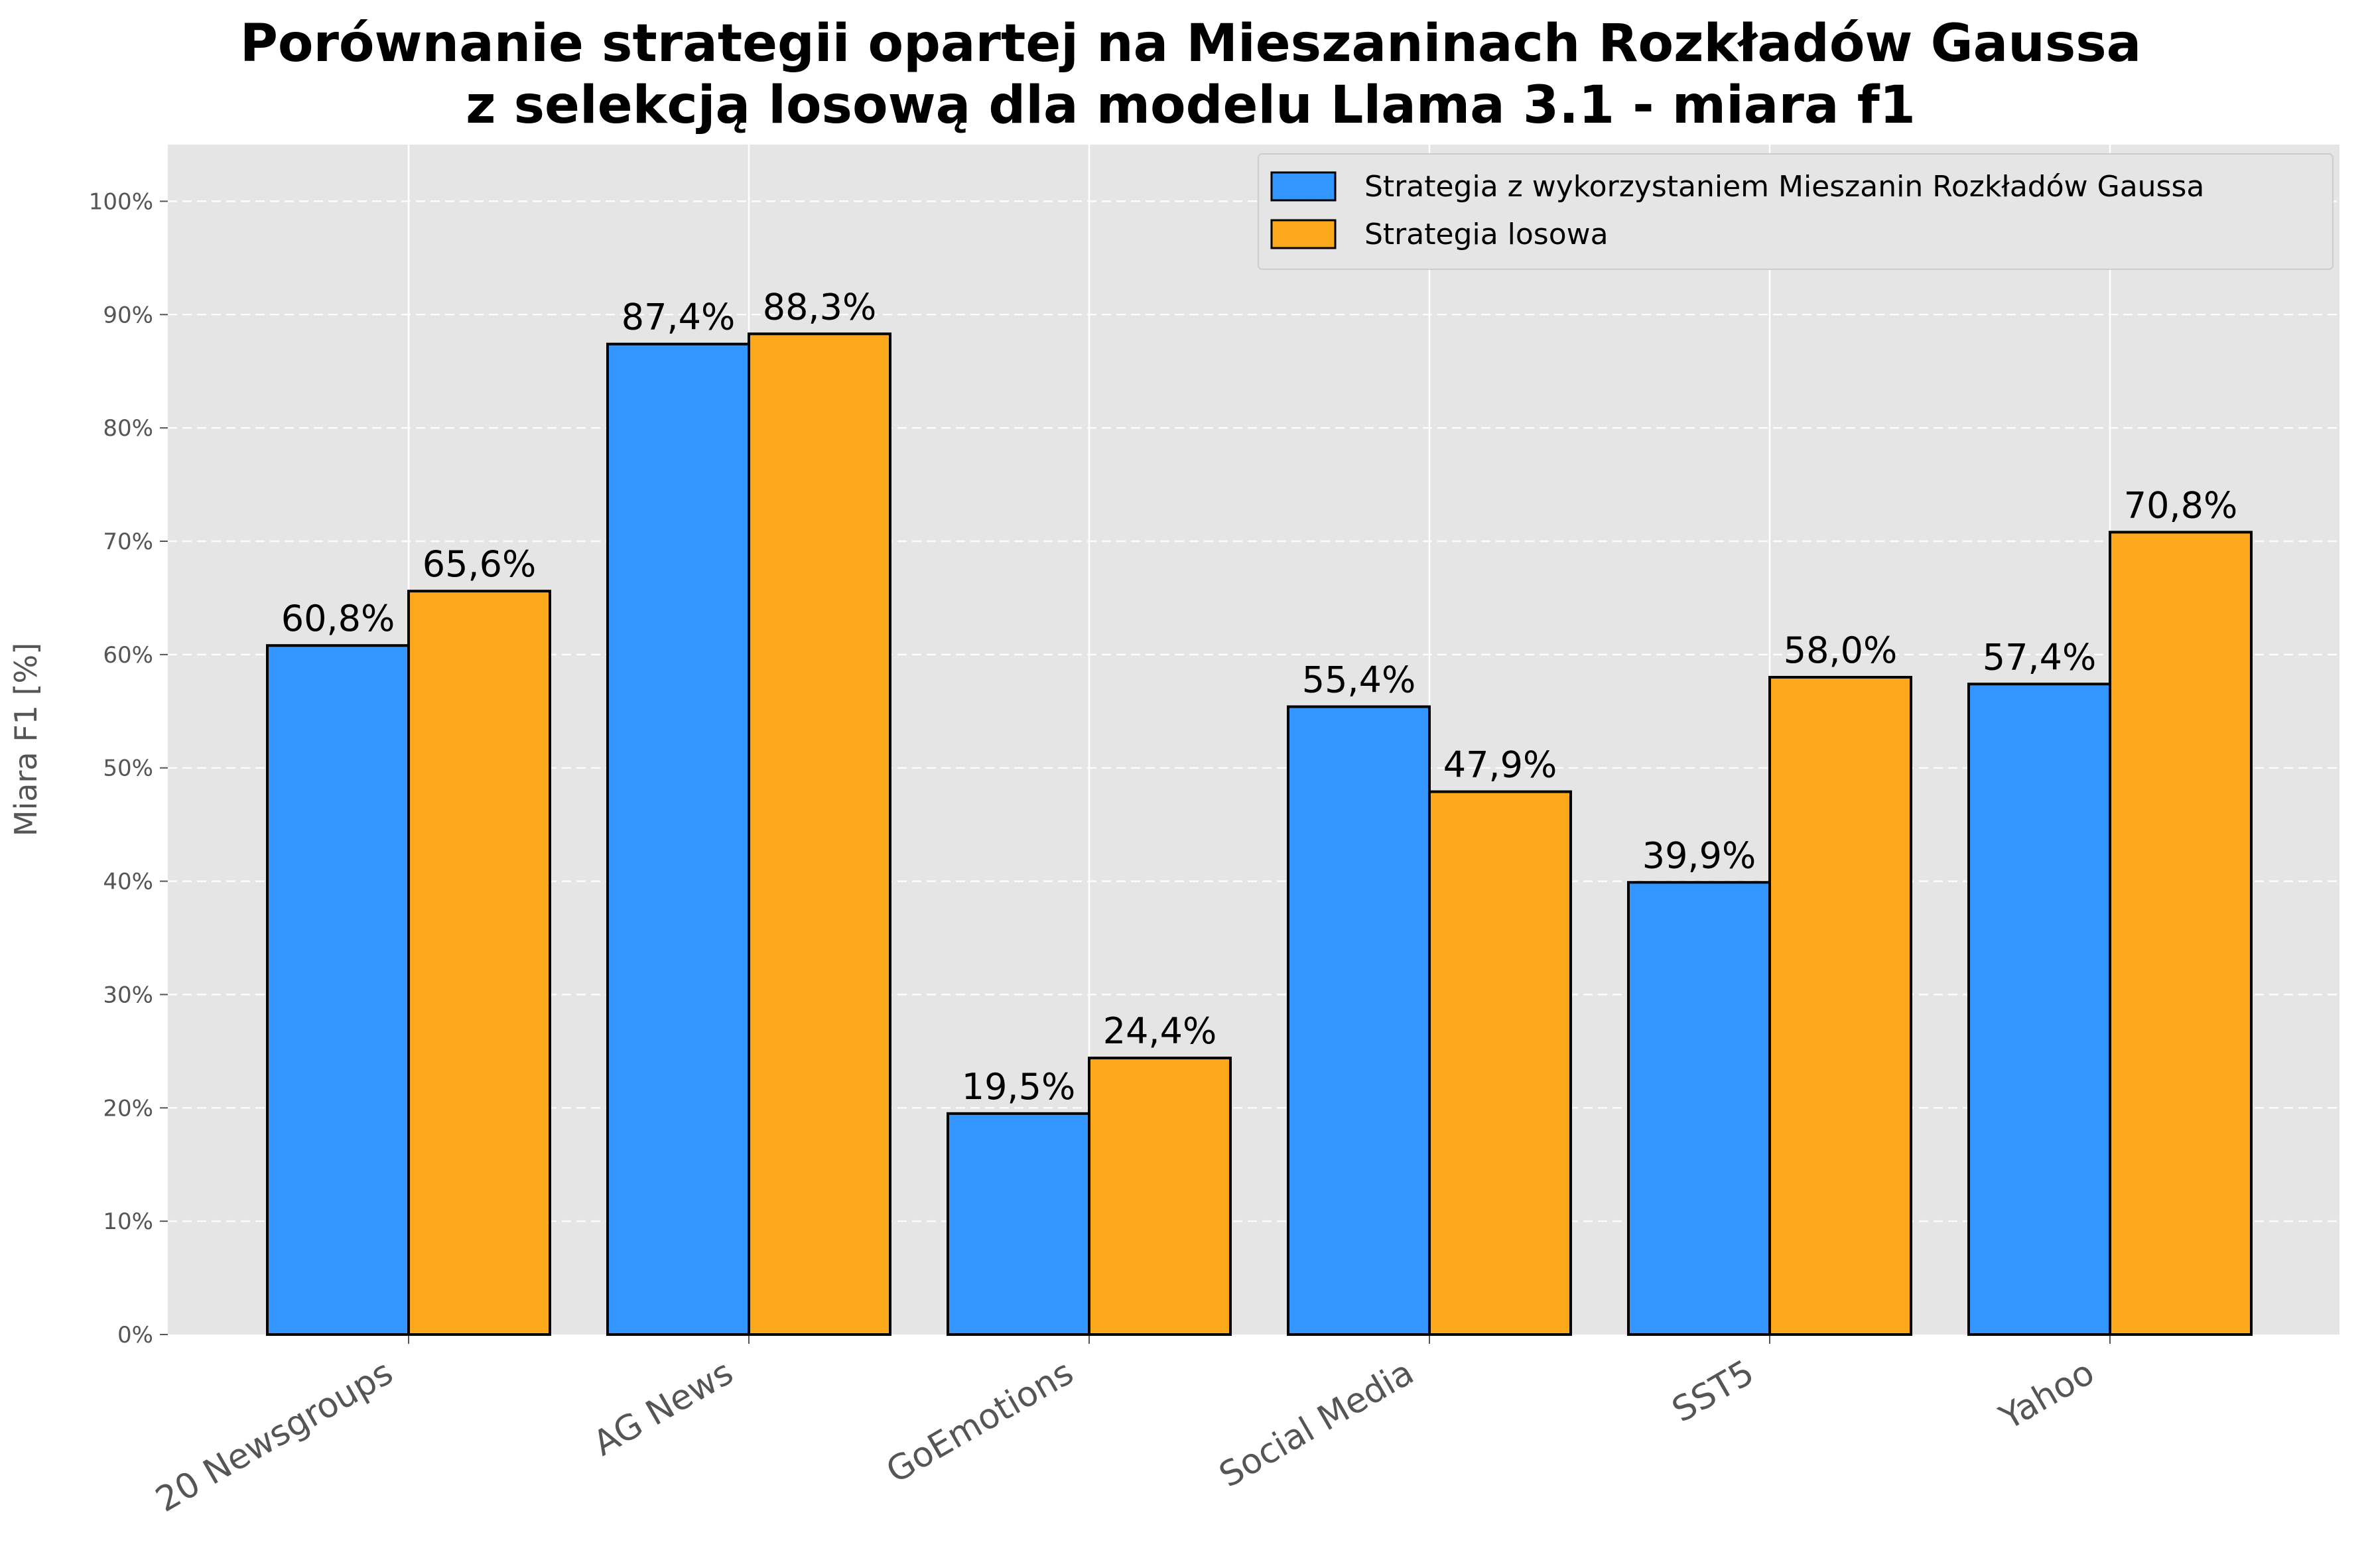 Image resolution: width=2368 pixels, height=1568 pixels. What do you see at coordinates (128, 995) in the screenshot?
I see `y-tick-label: 30%` at bounding box center [128, 995].